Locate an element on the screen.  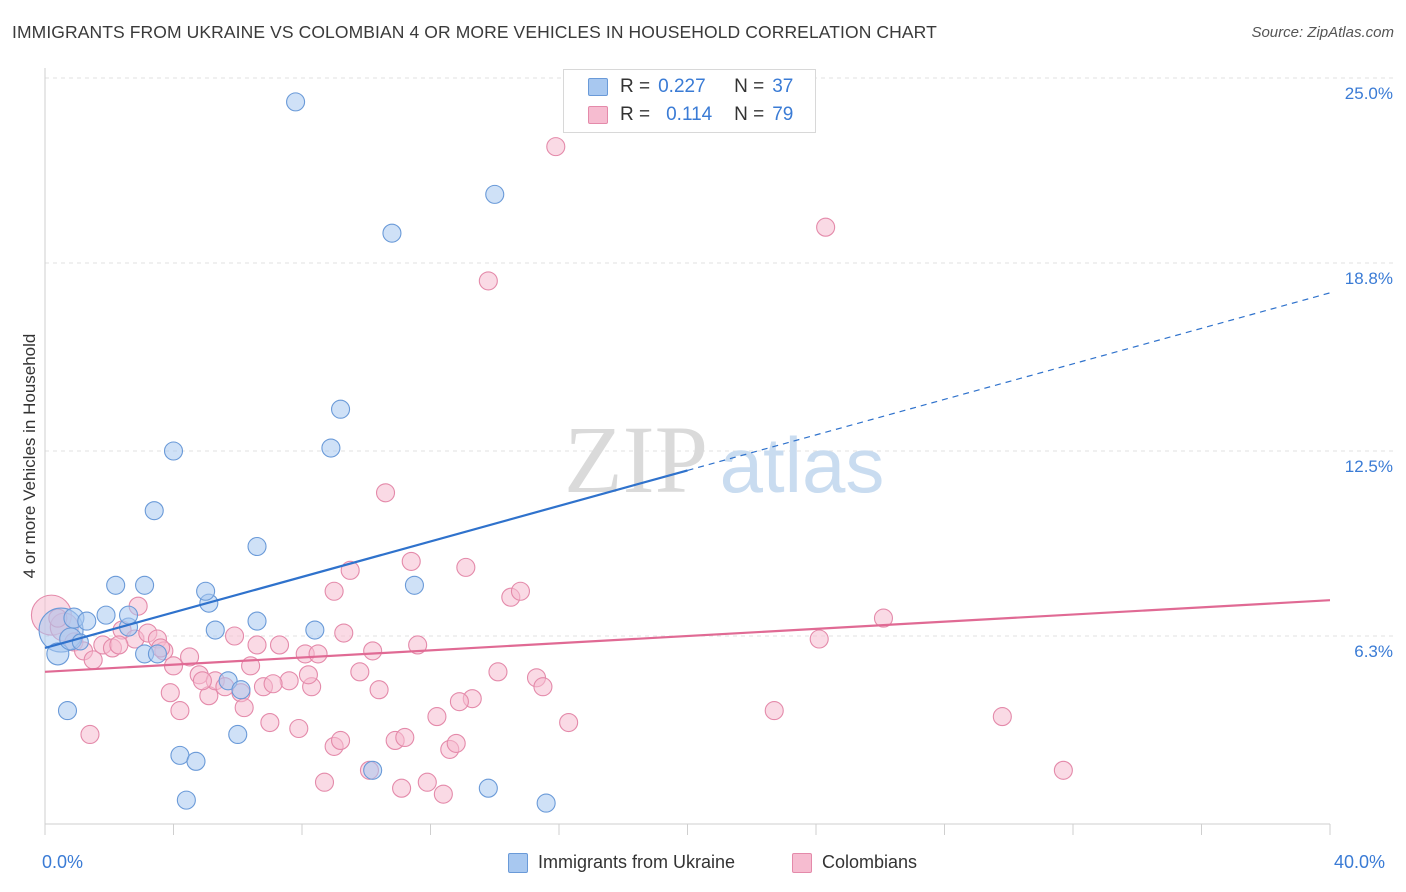
n-value: 37 is located at coordinates (783, 86).